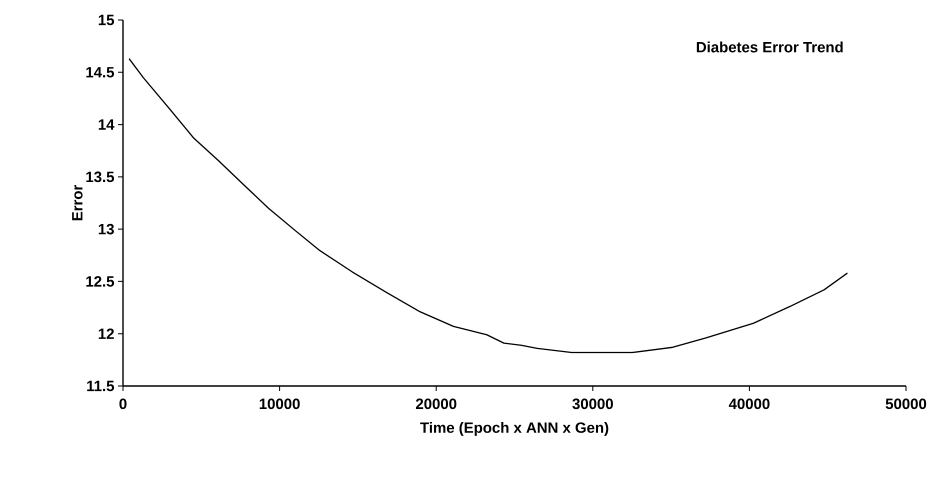  Describe the element at coordinates (106, 229) in the screenshot. I see `y-tick-label: 13` at that location.